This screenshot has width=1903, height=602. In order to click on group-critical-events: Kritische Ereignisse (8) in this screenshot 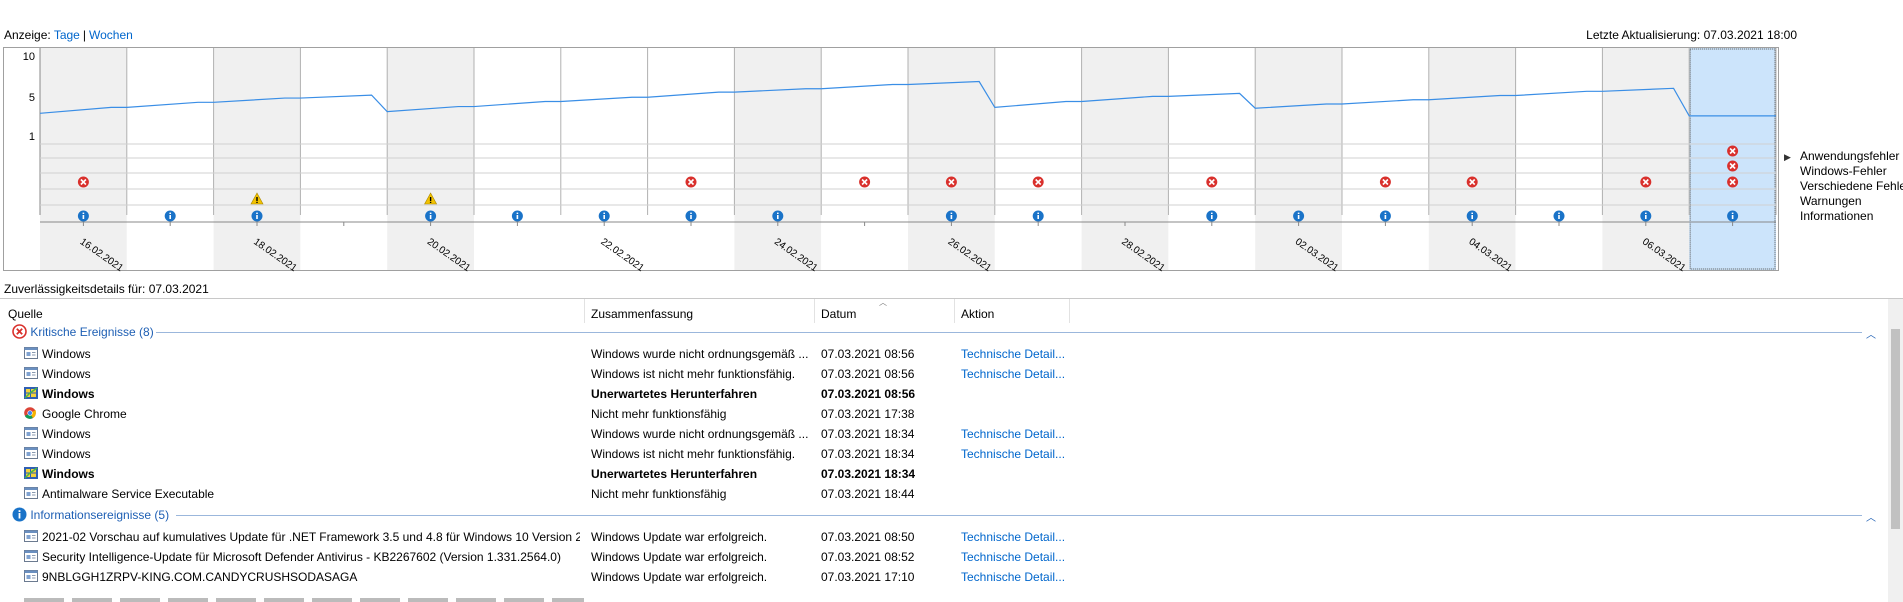, I will do `click(83, 331)`.